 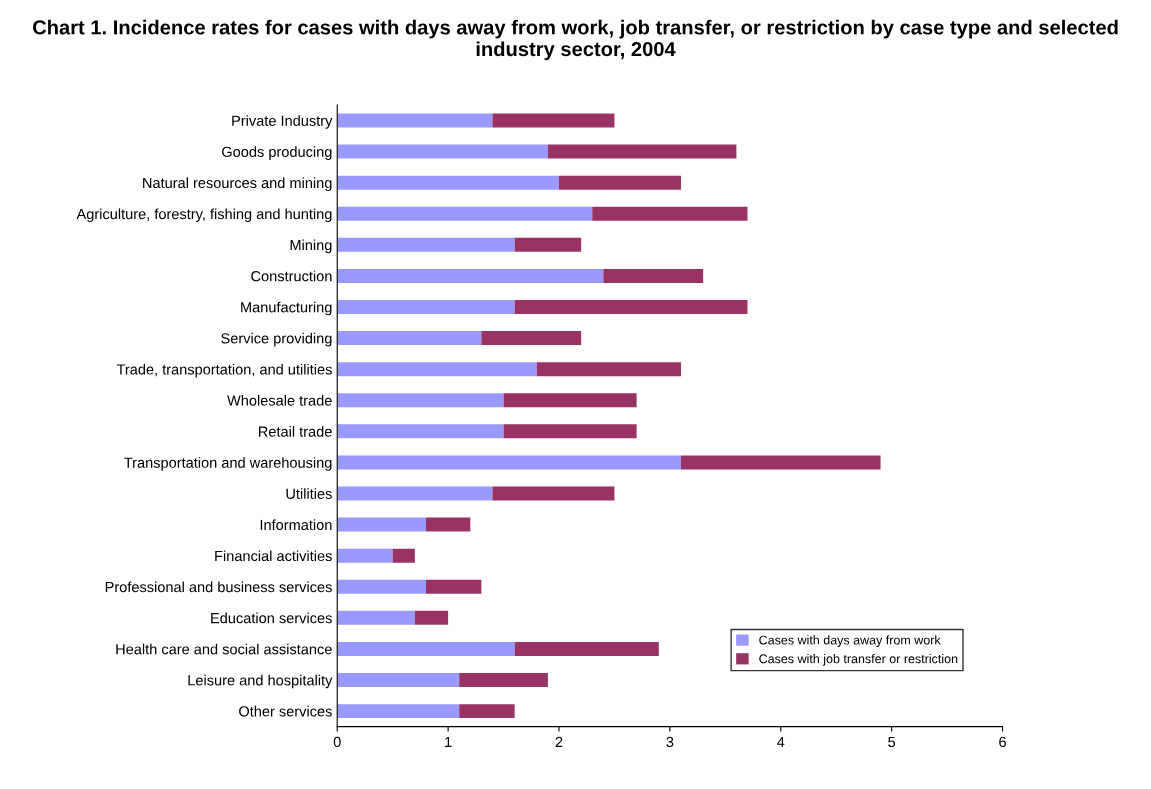 What do you see at coordinates (285, 711) in the screenshot?
I see `y-tick-label: Other services` at bounding box center [285, 711].